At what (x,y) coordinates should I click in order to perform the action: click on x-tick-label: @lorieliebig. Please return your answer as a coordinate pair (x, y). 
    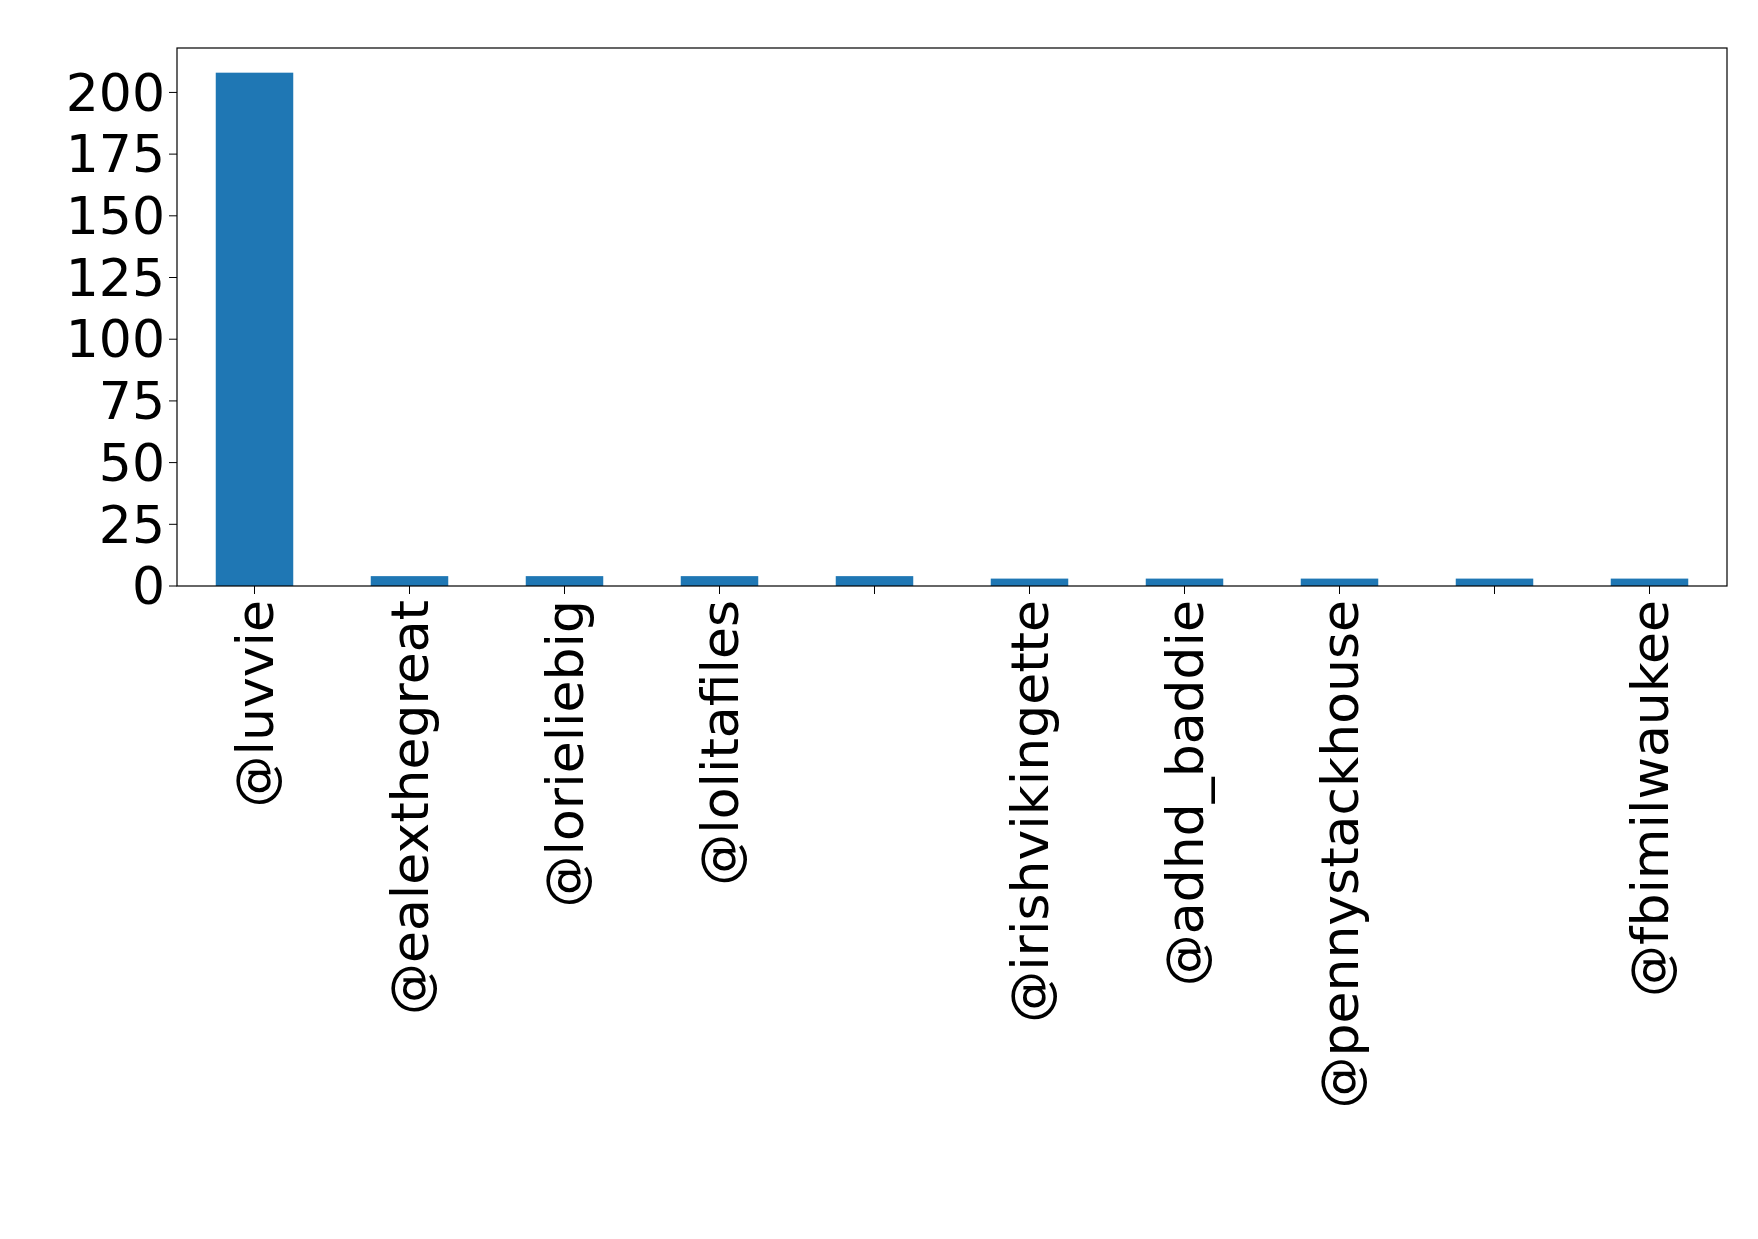
    Looking at the image, I should click on (564, 754).